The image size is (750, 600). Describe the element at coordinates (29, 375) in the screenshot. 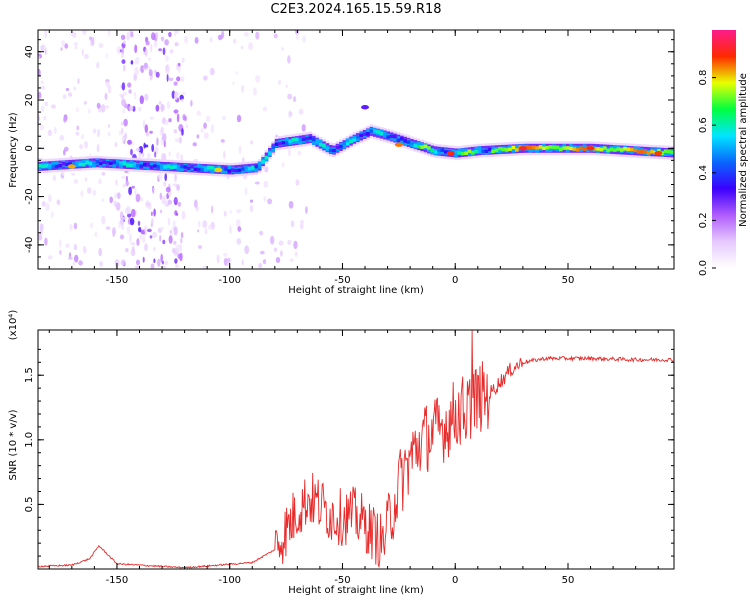

I see `snr-y-tick-label: 1.5` at that location.